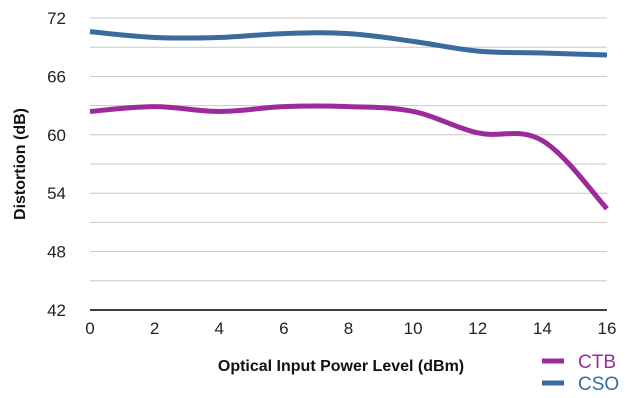 The width and height of the screenshot is (638, 398). Describe the element at coordinates (348, 43) in the screenshot. I see `series-line-cso` at that location.